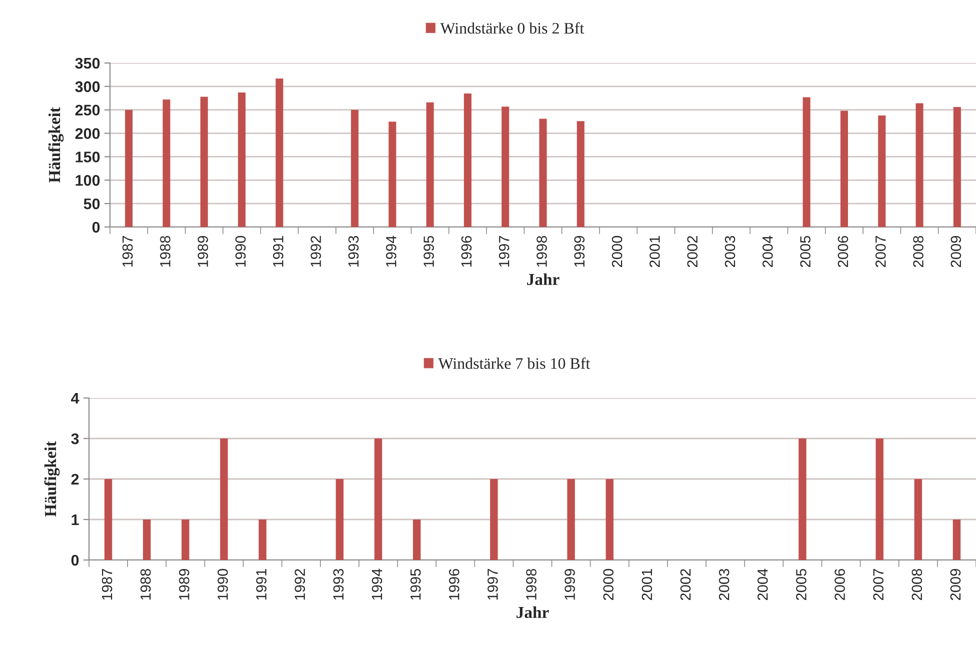 This screenshot has width=976, height=651. I want to click on y-tick-label: 250, so click(87, 110).